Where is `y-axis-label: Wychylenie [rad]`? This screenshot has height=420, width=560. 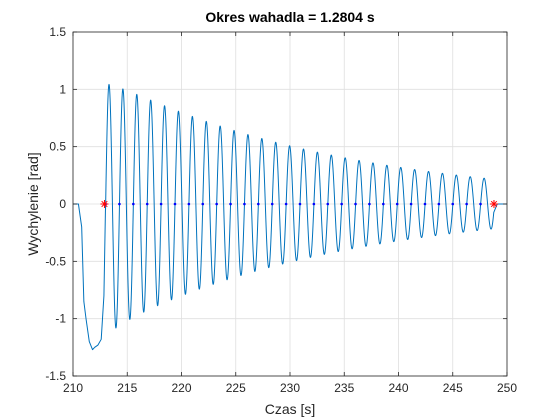
y-axis-label: Wychylenie [rad] is located at coordinates (33, 203).